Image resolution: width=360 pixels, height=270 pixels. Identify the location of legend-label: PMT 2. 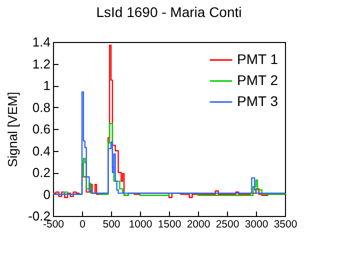
(257, 80).